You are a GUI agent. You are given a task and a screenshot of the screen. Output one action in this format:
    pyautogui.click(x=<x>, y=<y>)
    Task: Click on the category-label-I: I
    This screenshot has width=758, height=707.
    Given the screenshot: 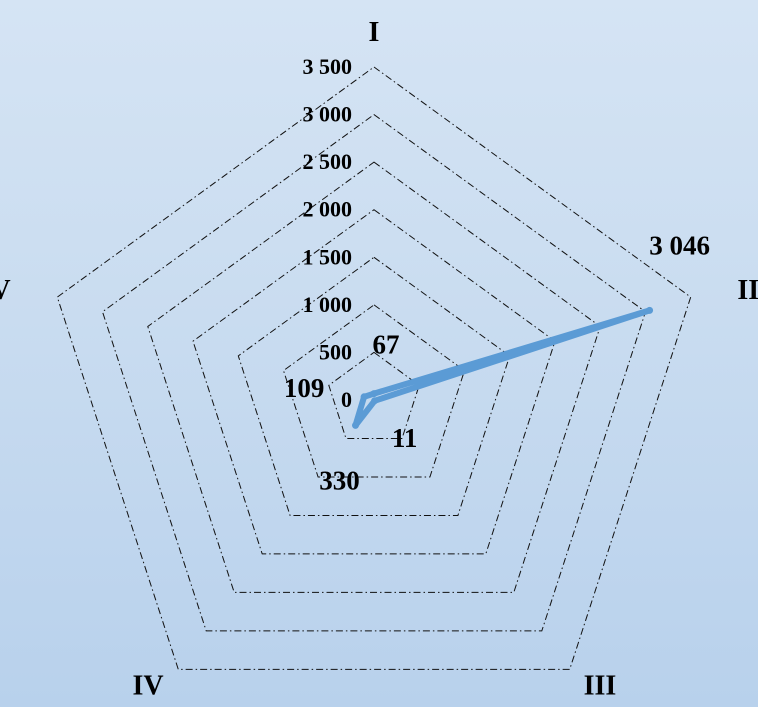 What is the action you would take?
    pyautogui.click(x=374, y=32)
    